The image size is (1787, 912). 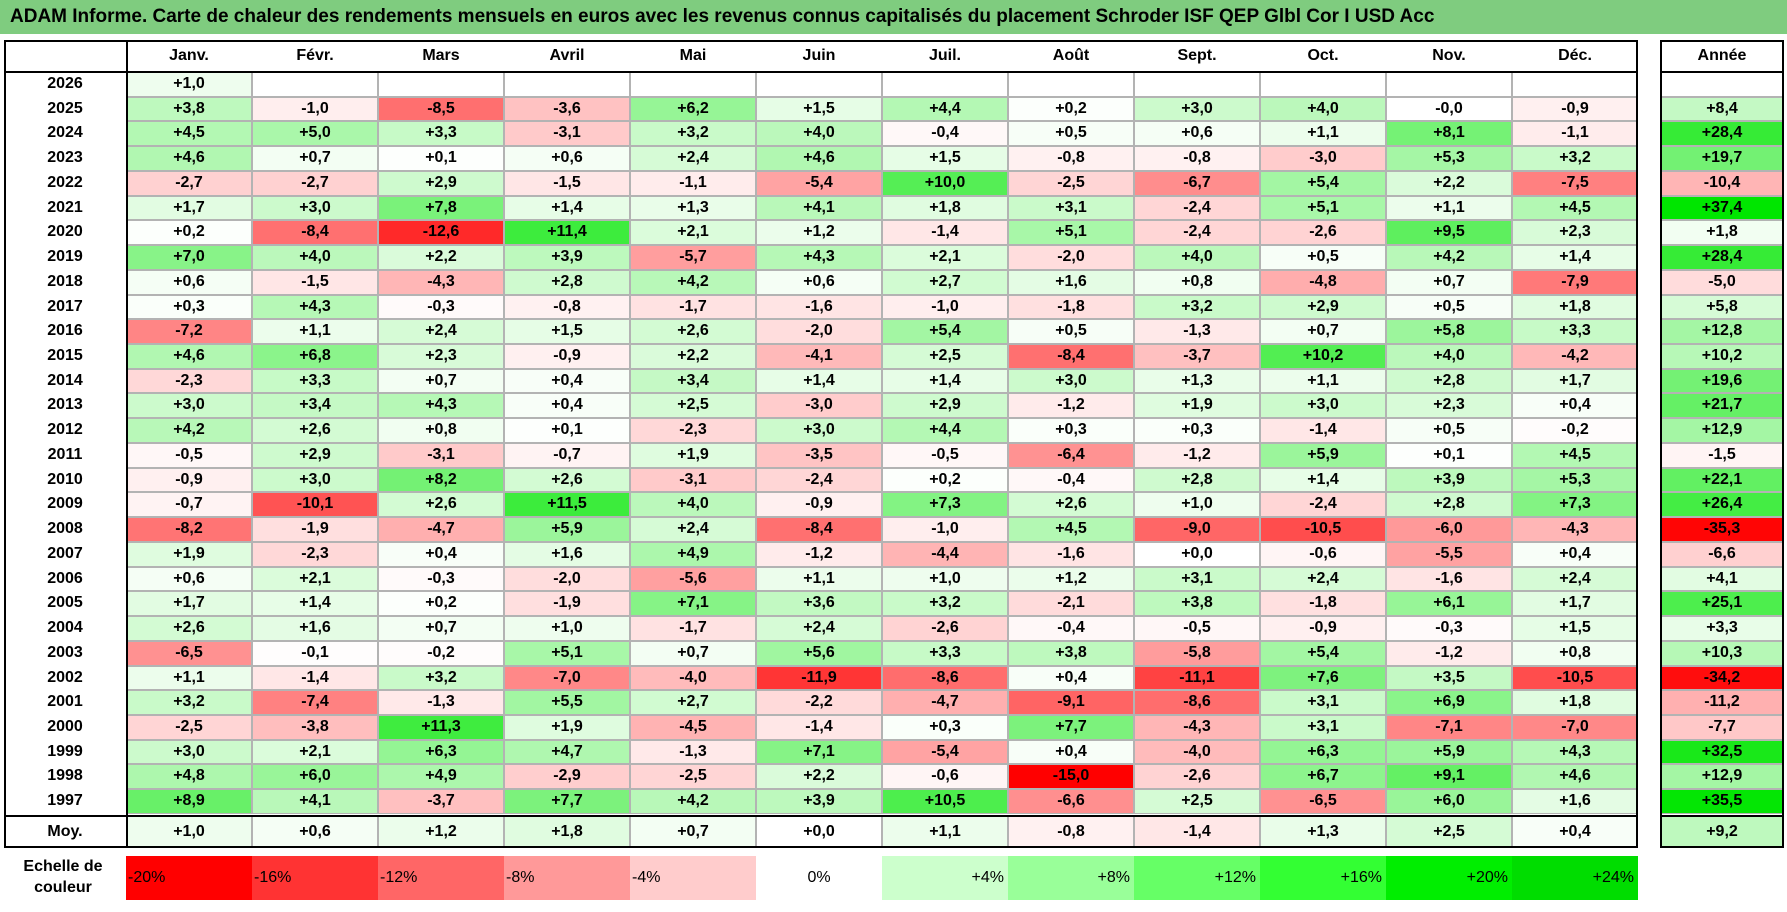 What do you see at coordinates (819, 752) in the screenshot?
I see `heatmap-cell: +7,1` at bounding box center [819, 752].